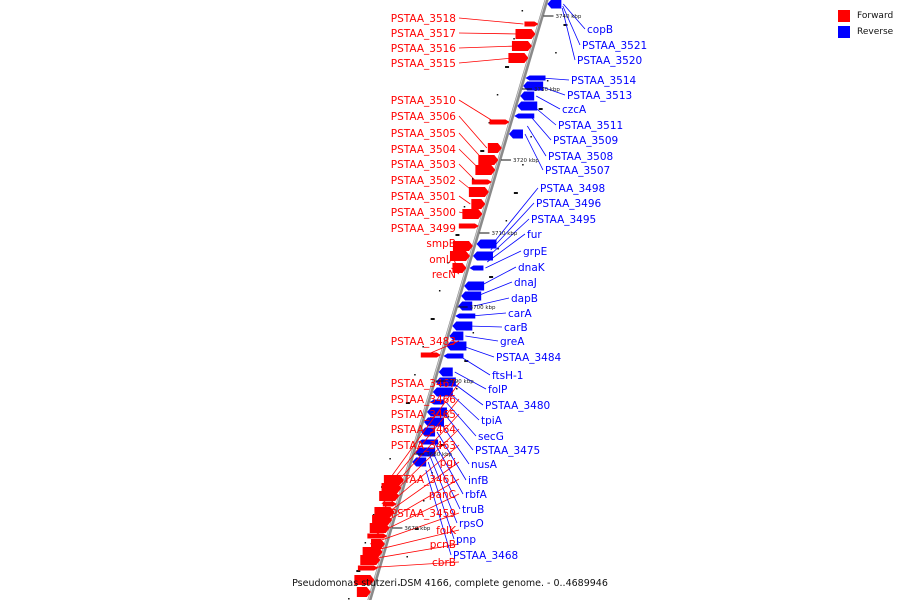 This screenshot has width=900, height=600. What do you see at coordinates (424, 117) in the screenshot?
I see `forward-gene-label: PSTAA_3506` at bounding box center [424, 117].